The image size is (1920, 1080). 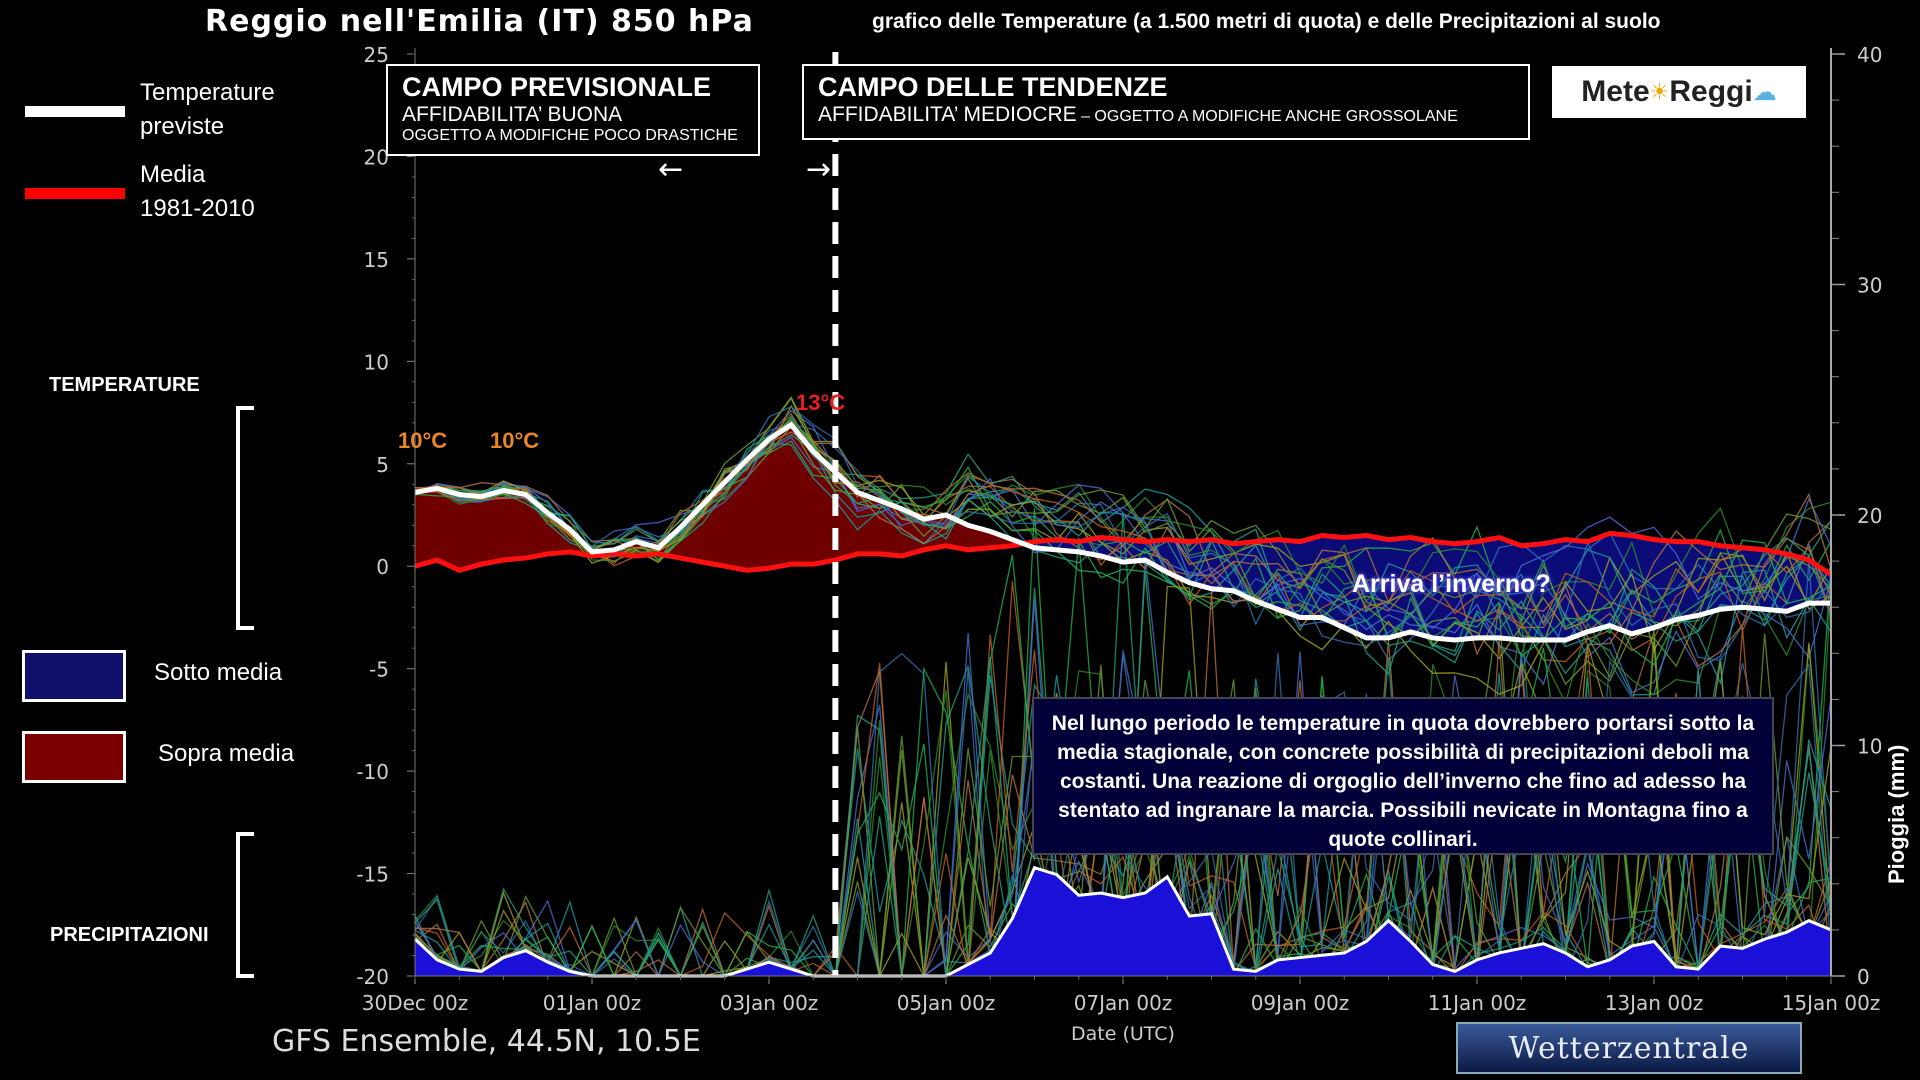 What do you see at coordinates (479, 21) in the screenshot?
I see `chart-title: Reggio nell'Emilia (IT) 850 hPa` at bounding box center [479, 21].